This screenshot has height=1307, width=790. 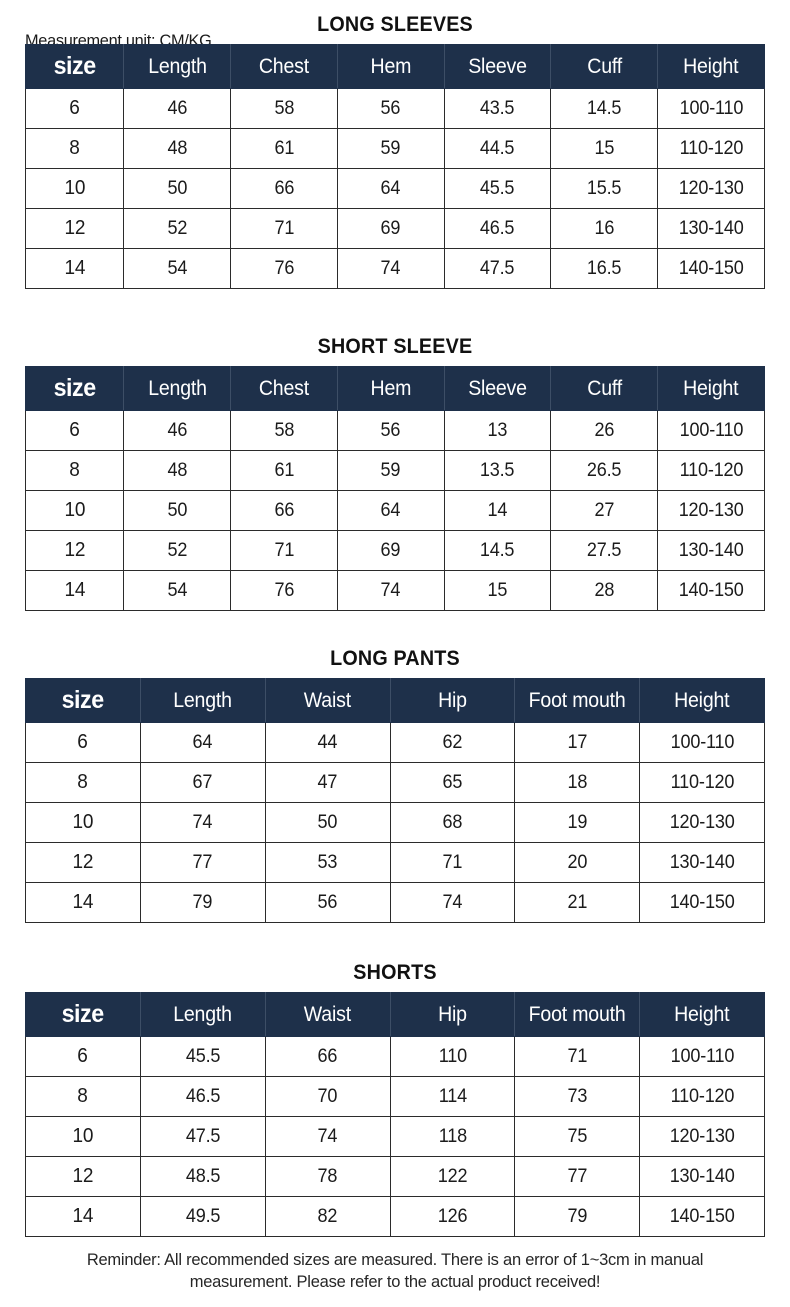 I want to click on table-header-row: size Length Chest Hem Sleeve Cuff Height, so click(x=394, y=388).